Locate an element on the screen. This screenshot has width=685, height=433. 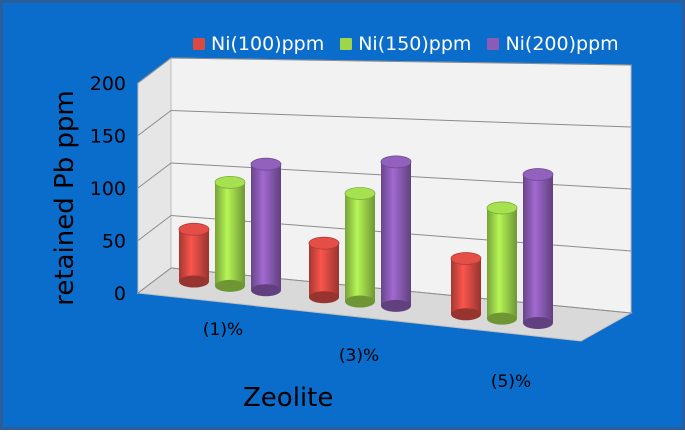
chart-legend: Ni(100)ppm Ni(150)ppm Ni(200)ppm is located at coordinates (406, 44).